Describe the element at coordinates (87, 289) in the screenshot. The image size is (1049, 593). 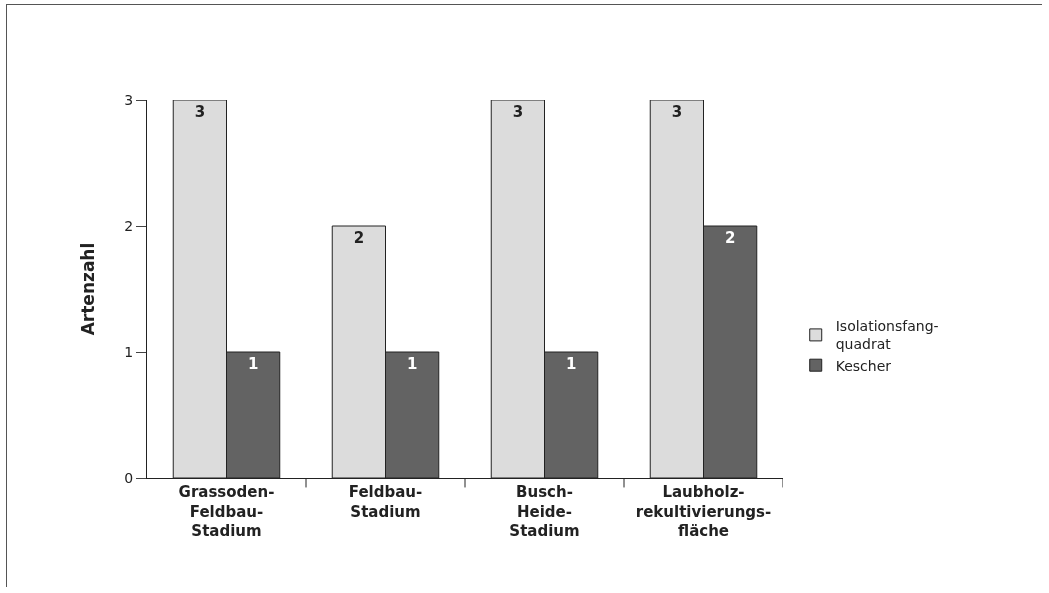
I see `y-axis-title: Artenzahl` at that location.